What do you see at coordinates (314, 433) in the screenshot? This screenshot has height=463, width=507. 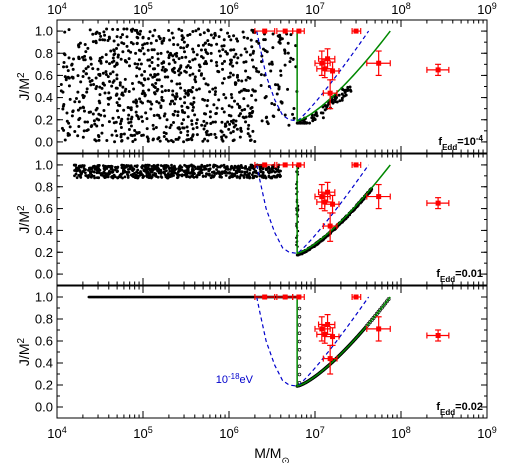 I see `x-bottom-tick-label: 107` at bounding box center [314, 433].